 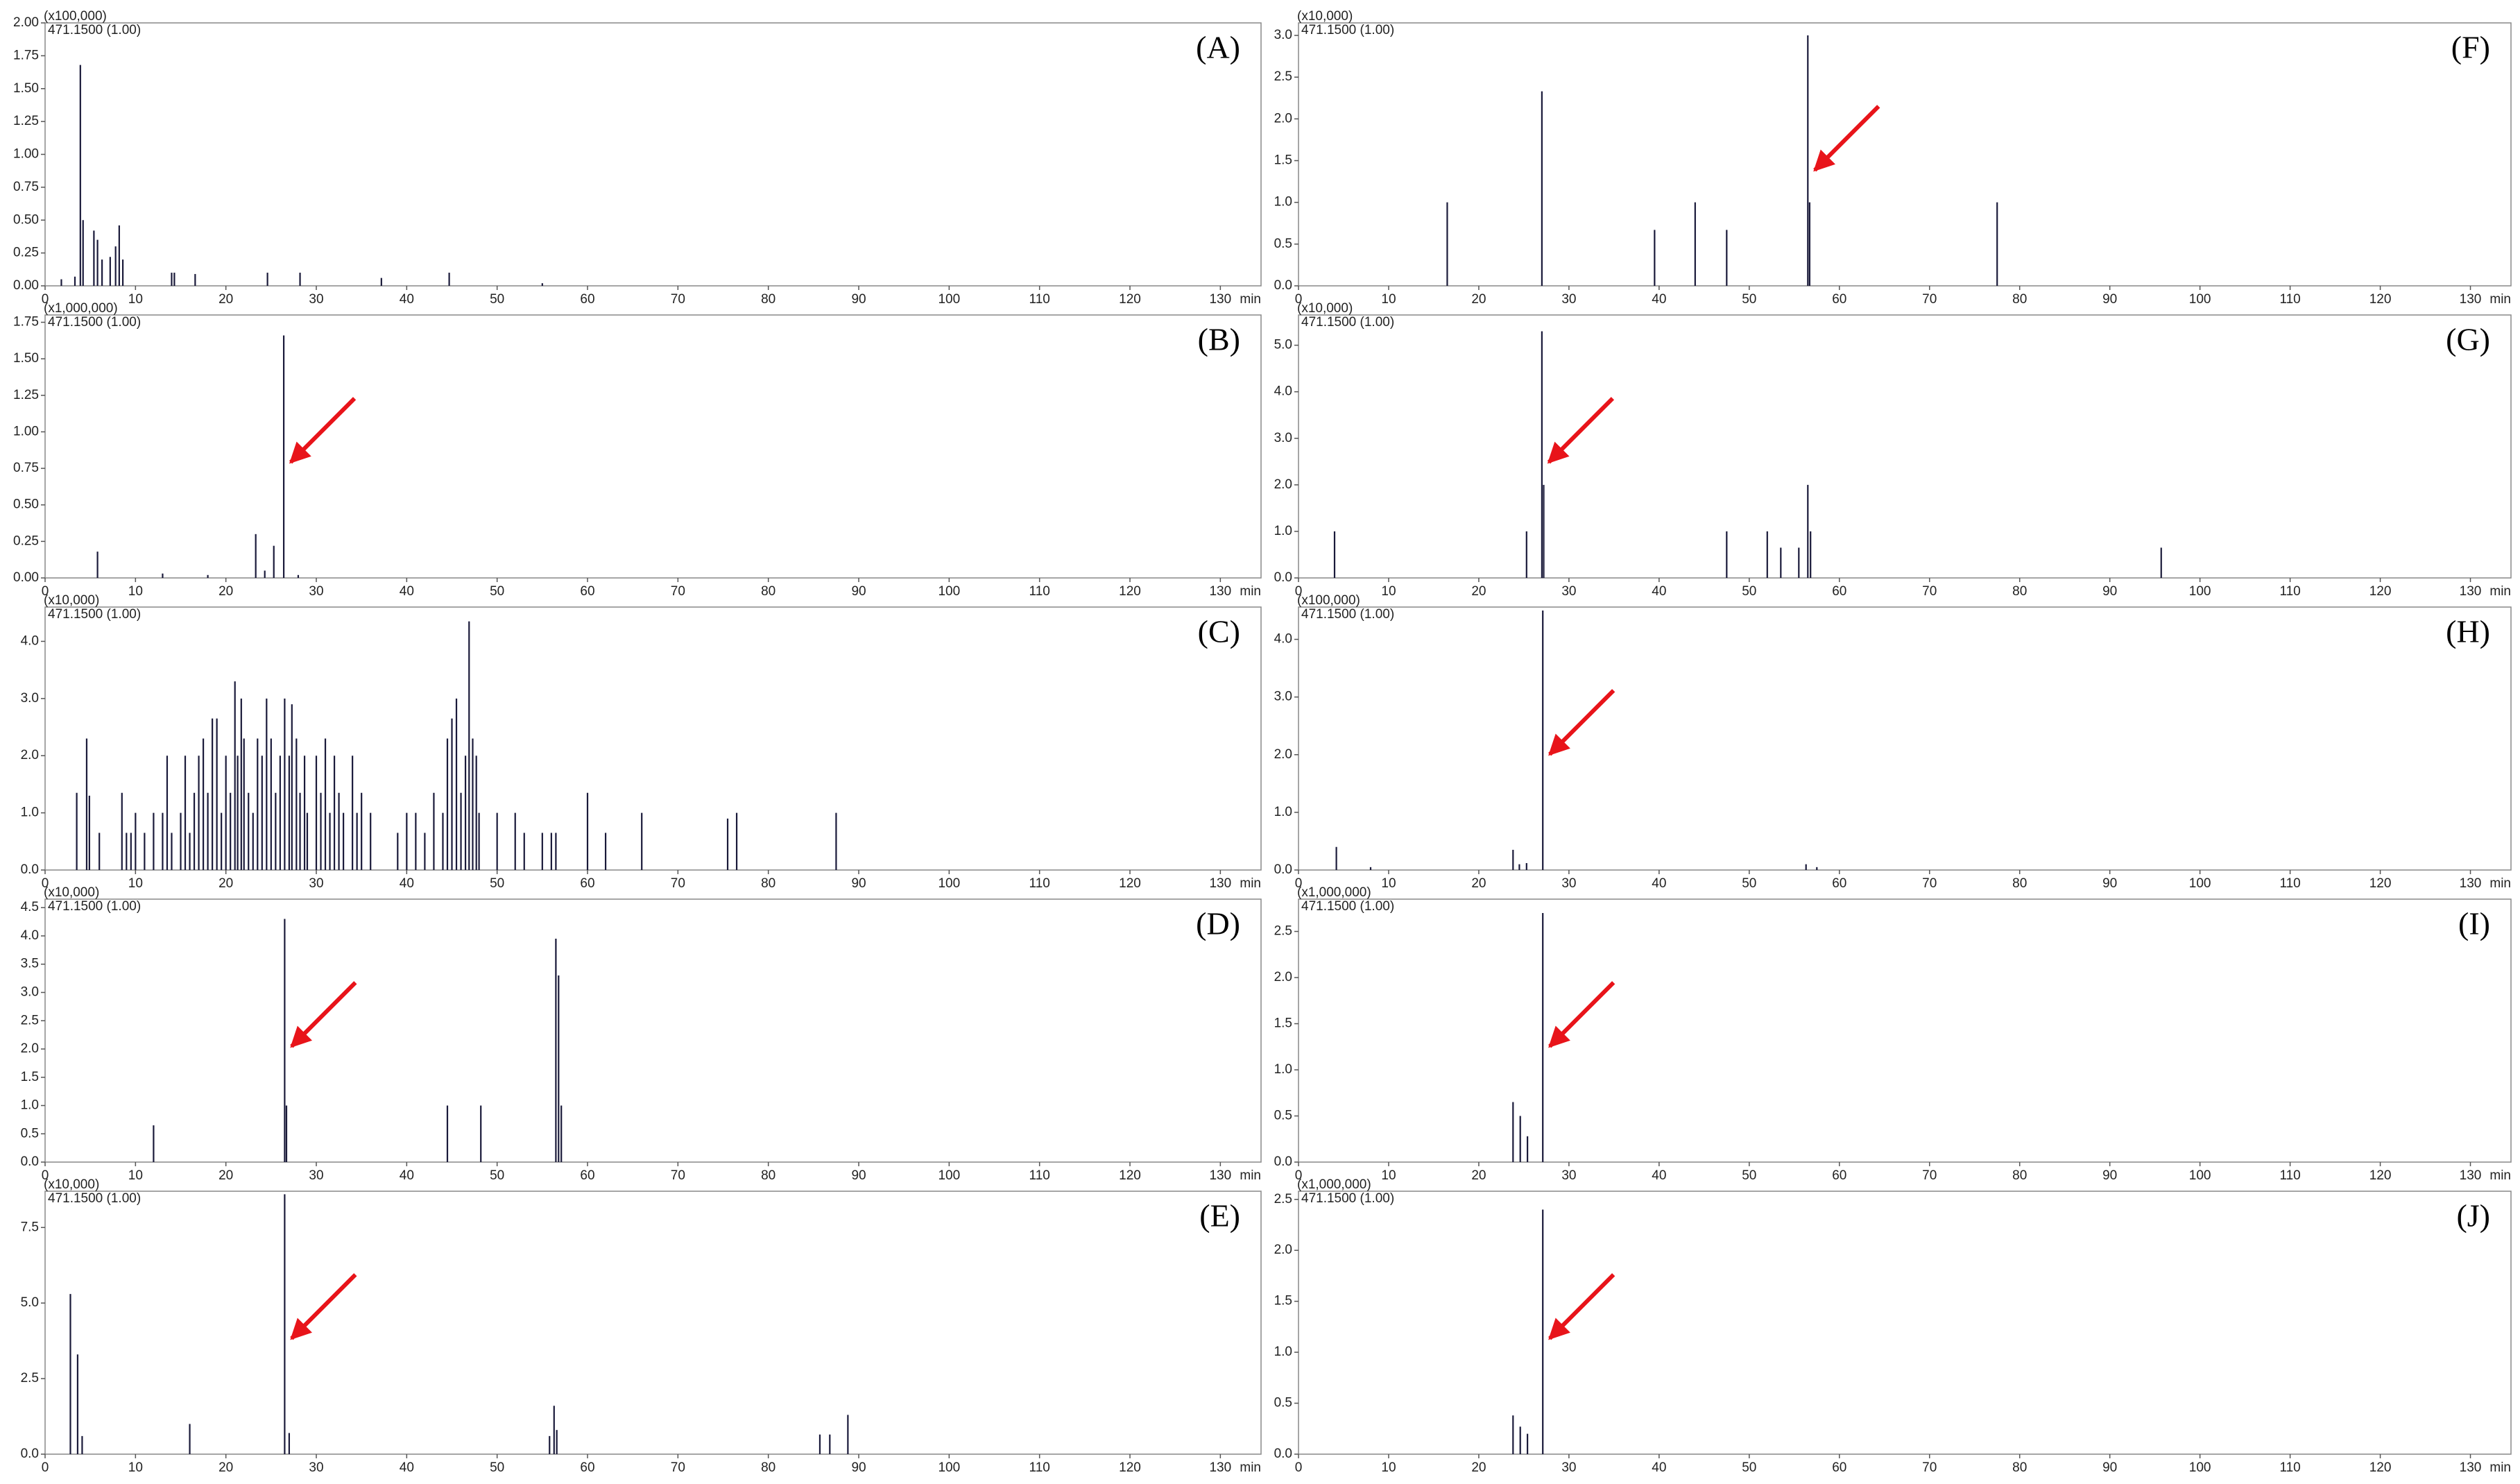 What do you see at coordinates (1219, 1216) in the screenshot?
I see `panel-label: (E)` at bounding box center [1219, 1216].